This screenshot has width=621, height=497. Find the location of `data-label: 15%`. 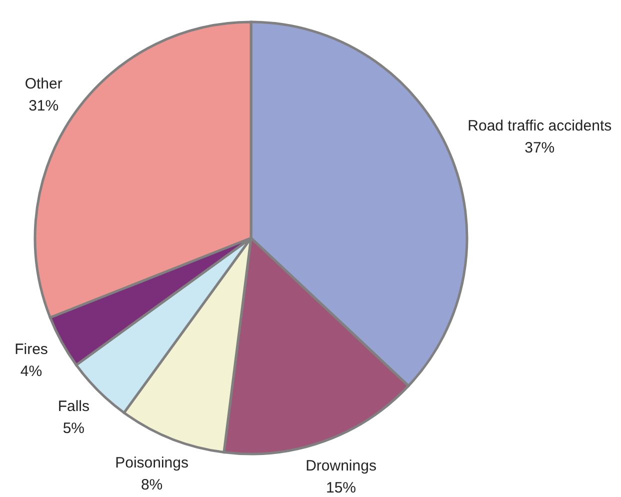

data-label: 15% is located at coordinates (341, 487).